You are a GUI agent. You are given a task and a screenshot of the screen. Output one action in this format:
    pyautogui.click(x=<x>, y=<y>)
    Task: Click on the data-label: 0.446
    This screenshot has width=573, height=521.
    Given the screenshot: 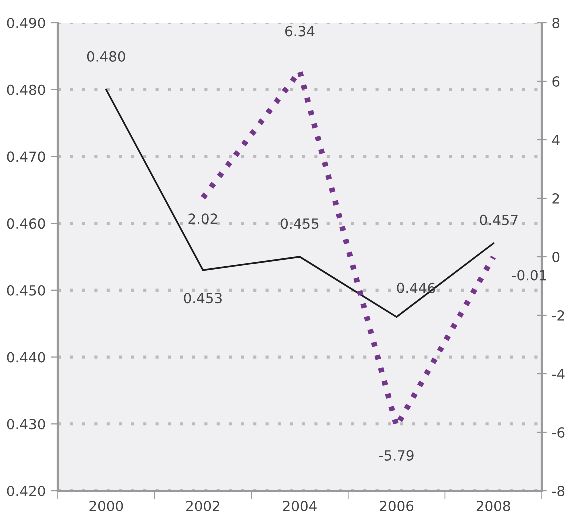 What is the action you would take?
    pyautogui.click(x=416, y=288)
    